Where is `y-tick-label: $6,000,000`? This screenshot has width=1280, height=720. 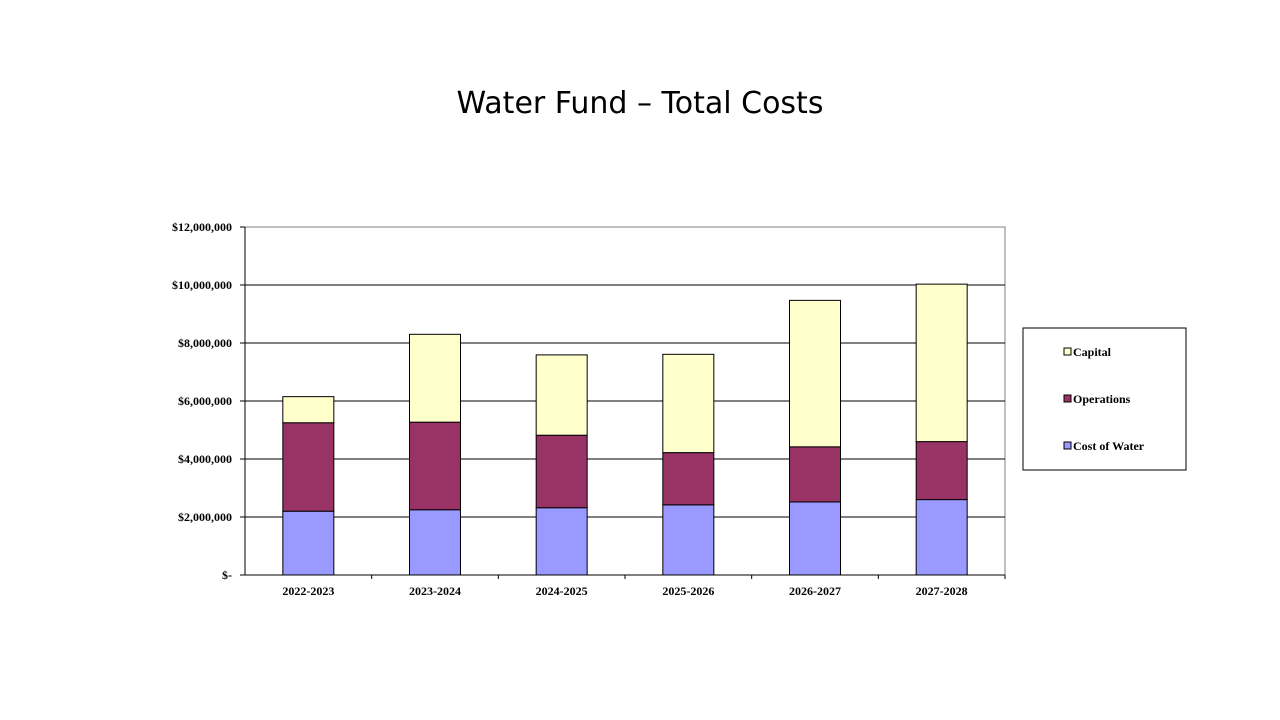
y-tick-label: $6,000,000 is located at coordinates (205, 401).